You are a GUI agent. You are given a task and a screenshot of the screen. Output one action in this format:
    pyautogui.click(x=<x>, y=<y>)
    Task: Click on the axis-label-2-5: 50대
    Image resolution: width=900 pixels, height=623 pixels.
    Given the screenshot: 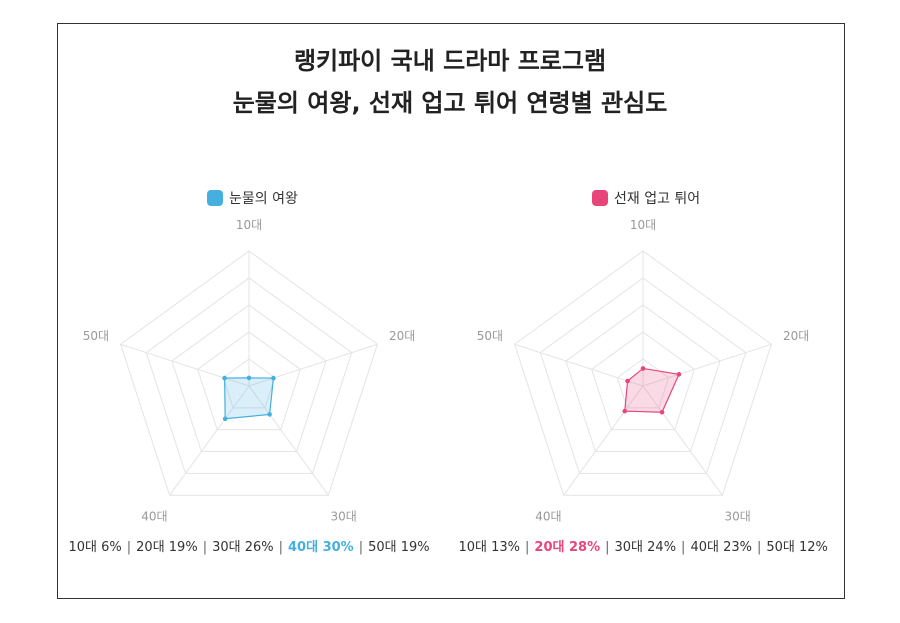 What is the action you would take?
    pyautogui.click(x=490, y=336)
    